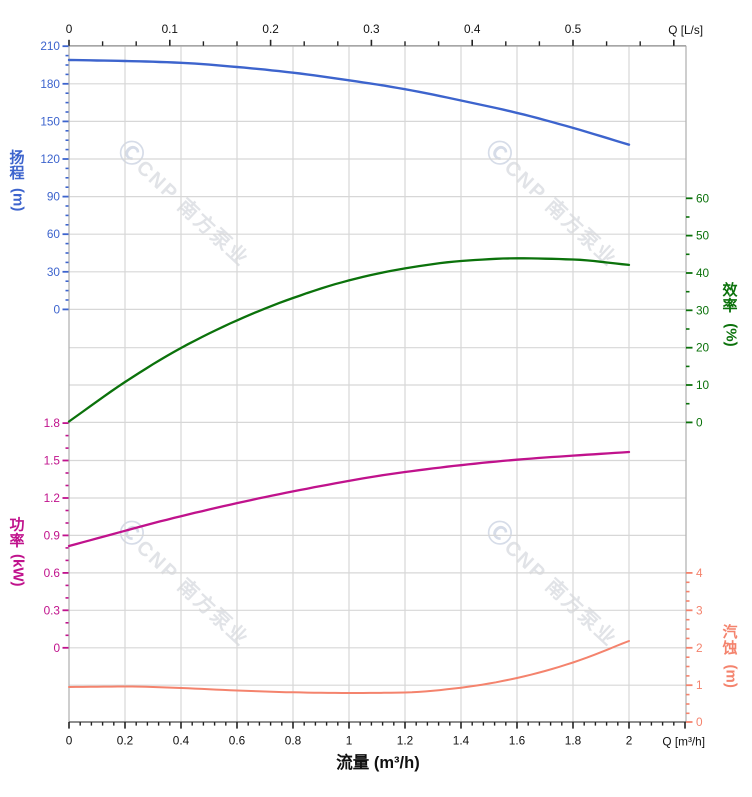 The width and height of the screenshot is (752, 797). Describe the element at coordinates (729, 632) in the screenshot. I see `svg-text: 汽` at that location.